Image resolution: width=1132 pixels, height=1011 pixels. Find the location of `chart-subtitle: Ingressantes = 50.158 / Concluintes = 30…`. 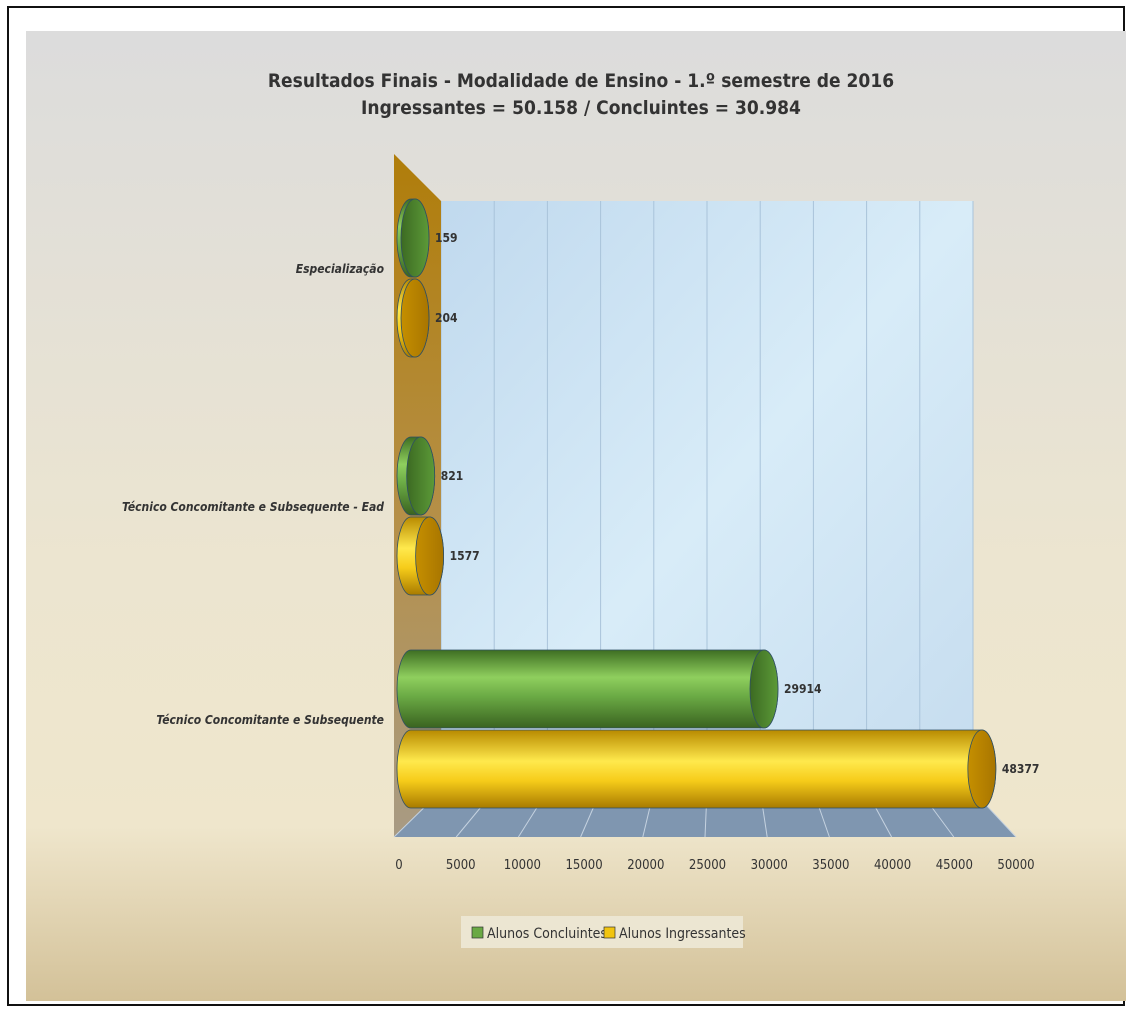

chart-subtitle: Ingressantes = 50.158 / Concluintes = 30… is located at coordinates (581, 108).